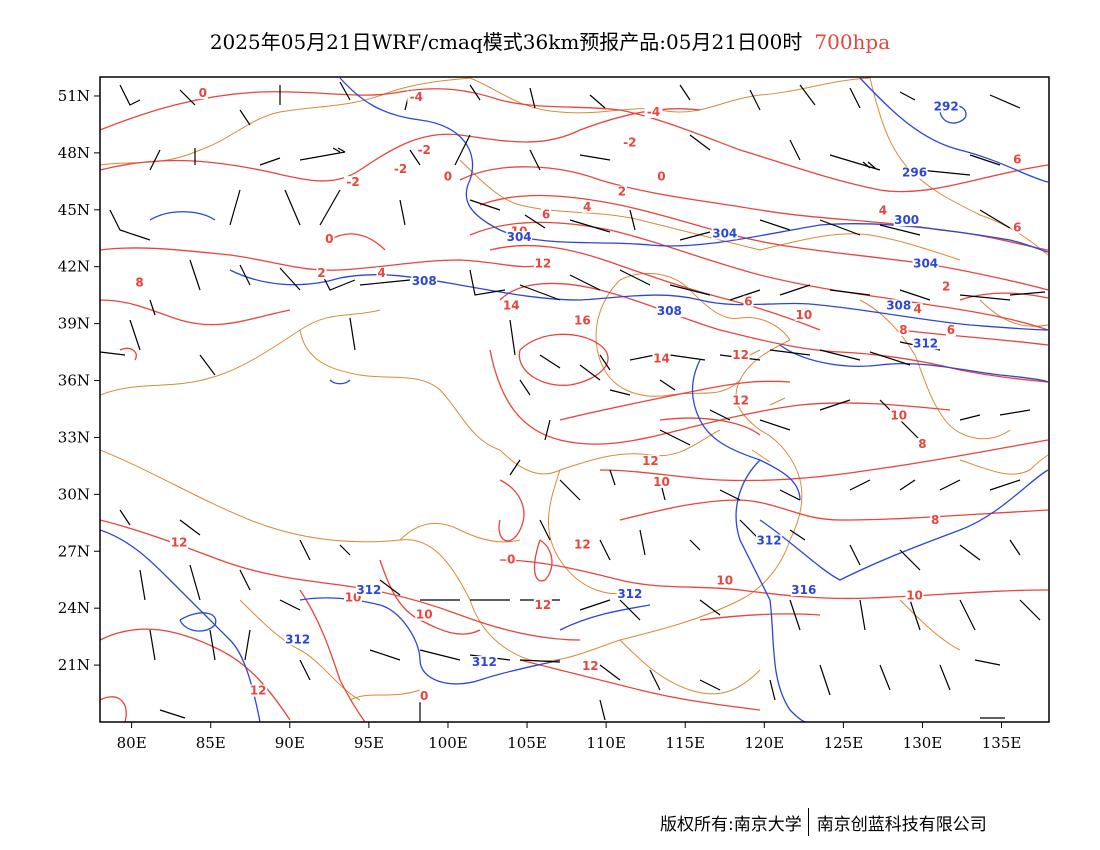 The height and width of the screenshot is (850, 1100). I want to click on height-label: 316, so click(803, 590).